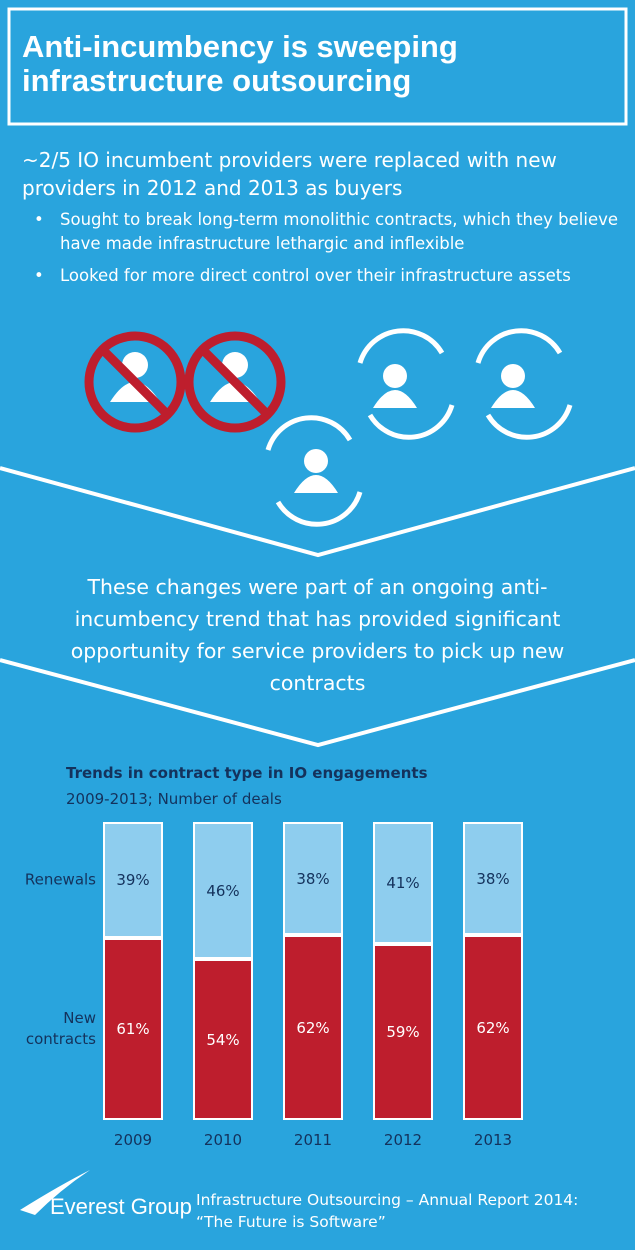  Describe the element at coordinates (60, 879) in the screenshot. I see `series-label: Renewals` at that location.